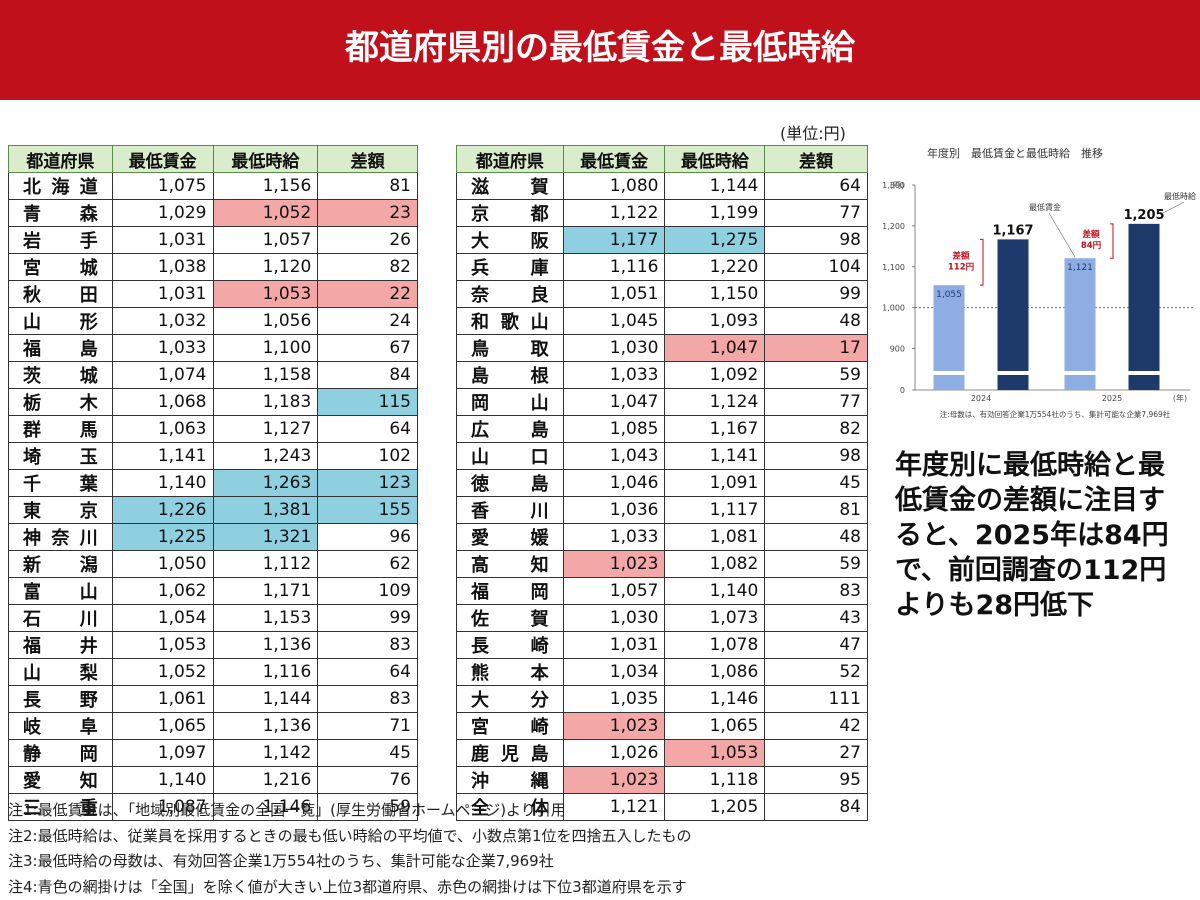  I want to click on value-cell: 1,045, so click(614, 321).